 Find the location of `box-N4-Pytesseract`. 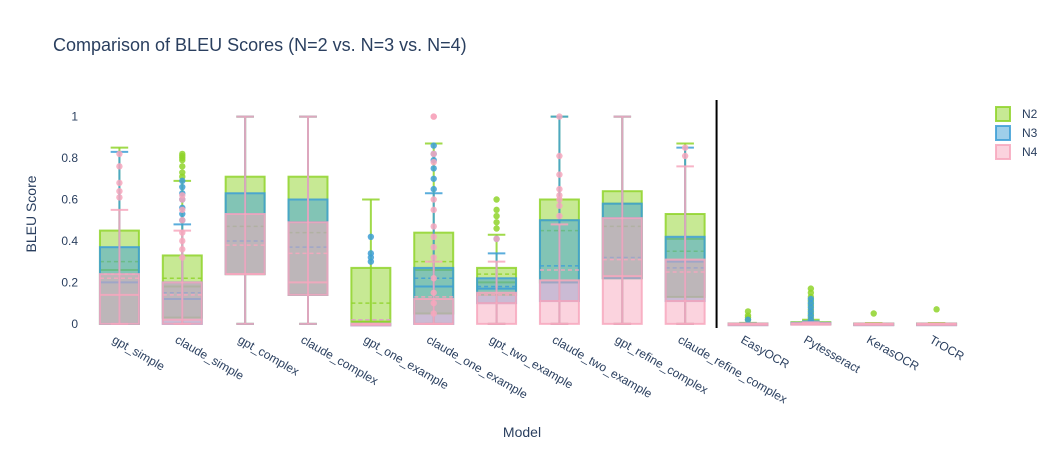

box-N4-Pytesseract is located at coordinates (811, 323).